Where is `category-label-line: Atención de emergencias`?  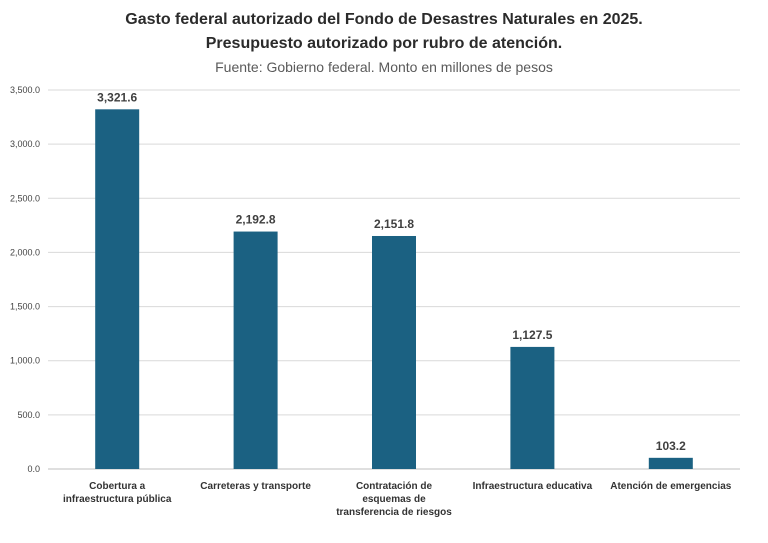
category-label-line: Atención de emergencias is located at coordinates (671, 486).